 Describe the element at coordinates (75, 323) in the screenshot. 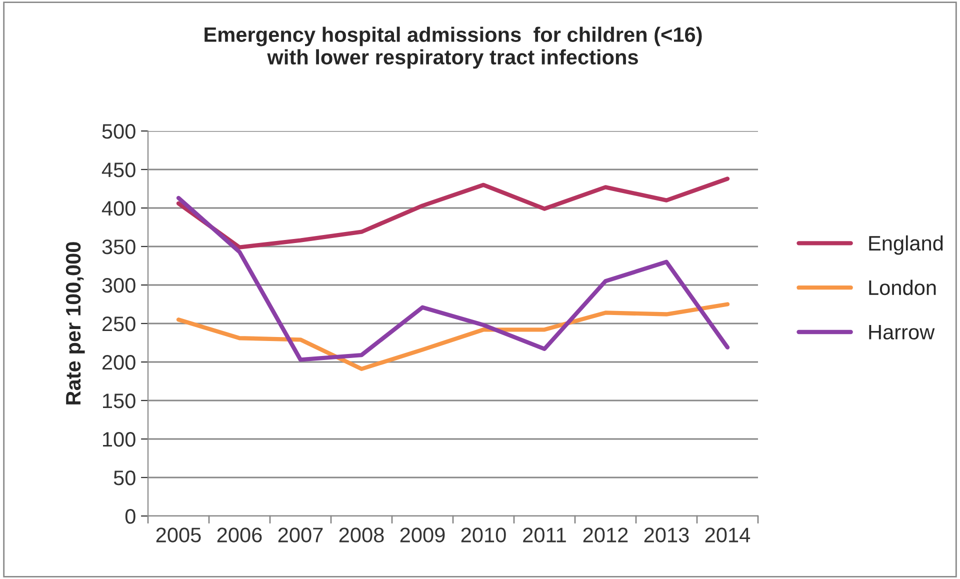

I see `y-axis-title: Rate per 100,000` at that location.